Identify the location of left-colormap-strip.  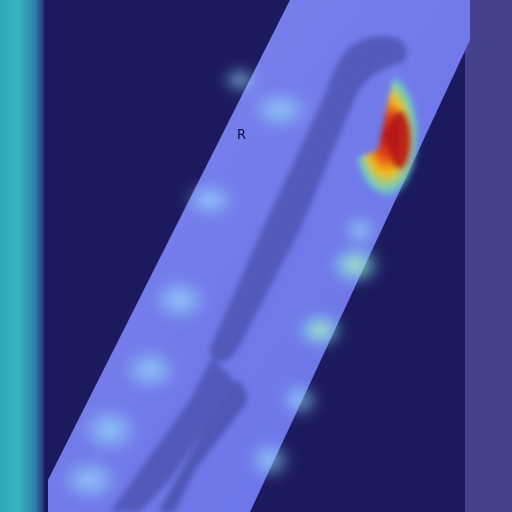
(22, 256).